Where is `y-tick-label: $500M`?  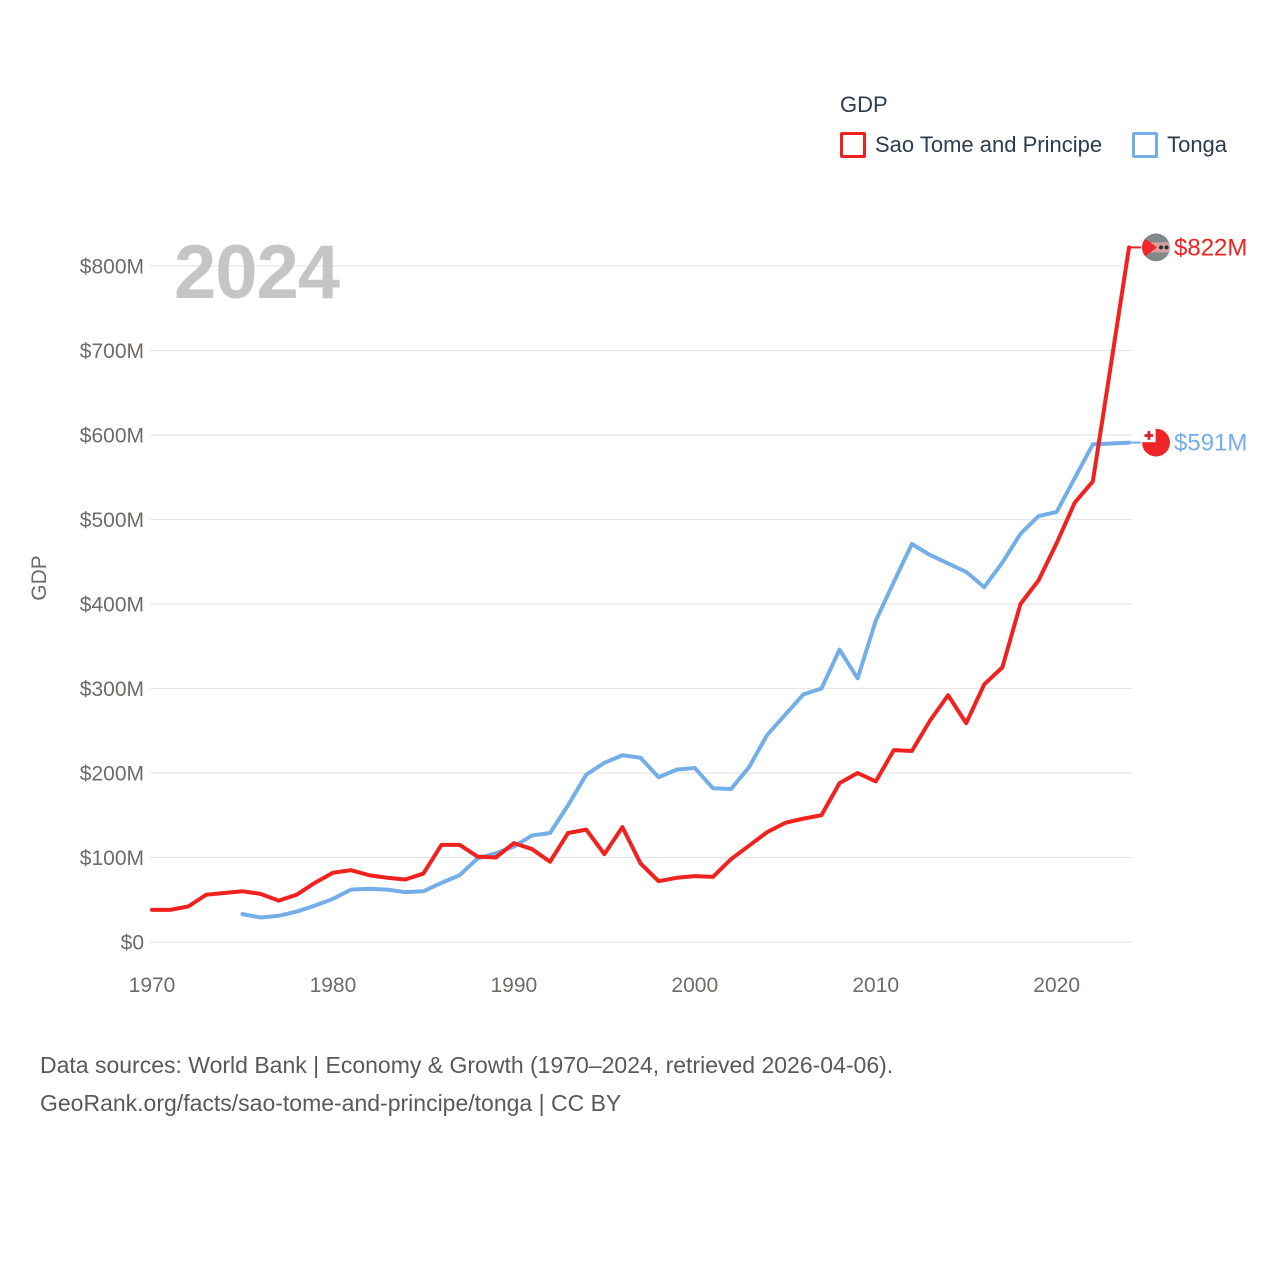 y-tick-label: $500M is located at coordinates (112, 520).